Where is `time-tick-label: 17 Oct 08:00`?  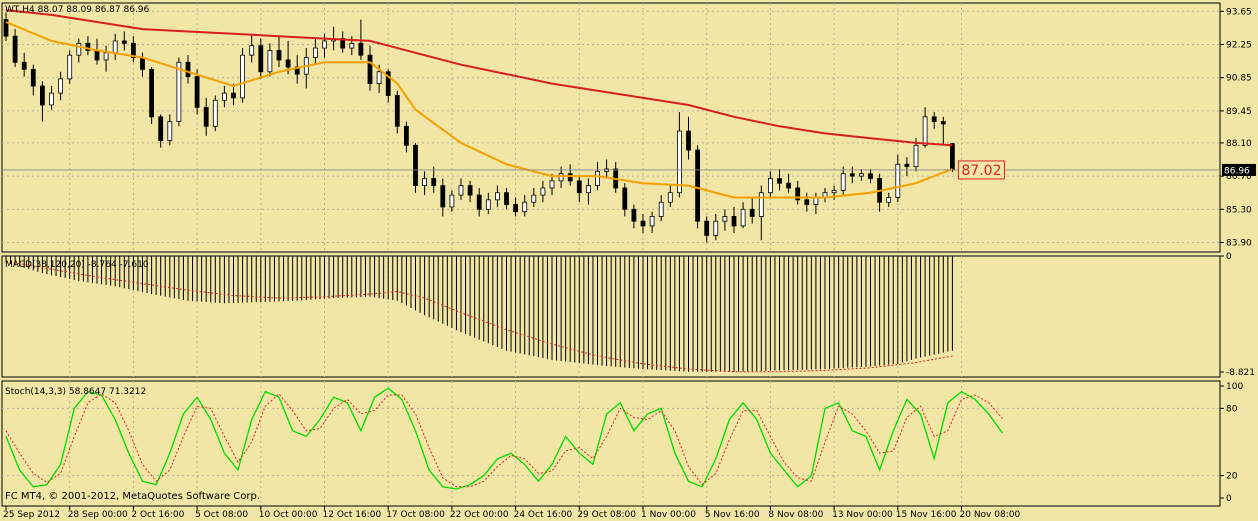 time-tick-label: 17 Oct 08:00 is located at coordinates (415, 515).